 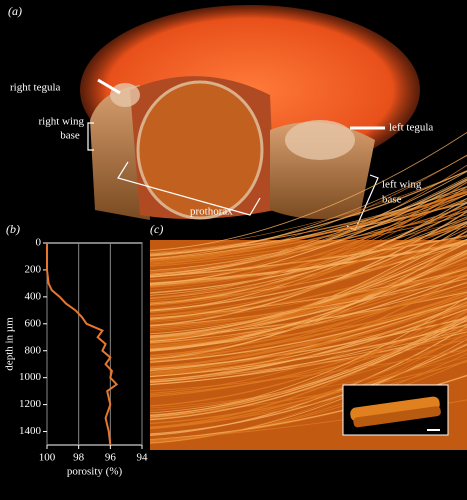 What do you see at coordinates (79, 458) in the screenshot?
I see `x-tick-label: 98` at bounding box center [79, 458].